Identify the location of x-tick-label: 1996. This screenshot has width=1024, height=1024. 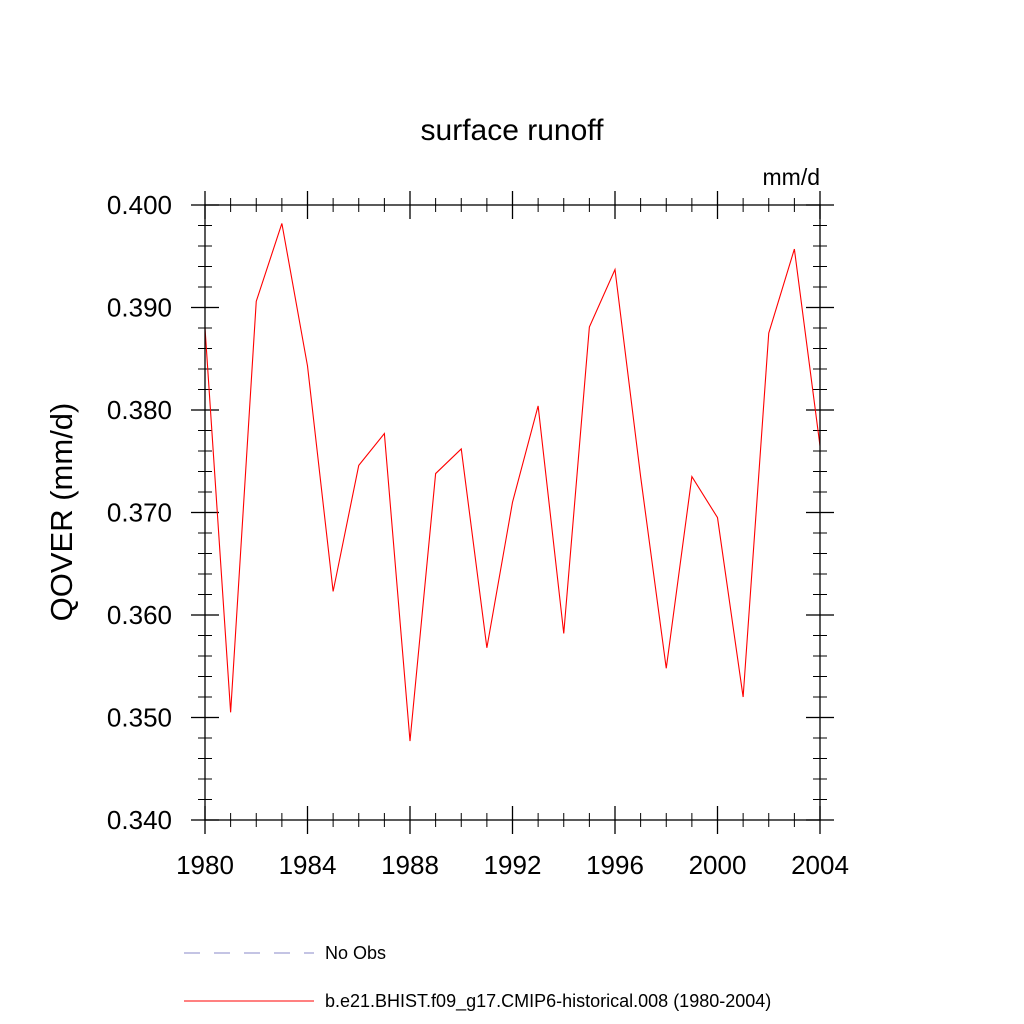
(615, 865).